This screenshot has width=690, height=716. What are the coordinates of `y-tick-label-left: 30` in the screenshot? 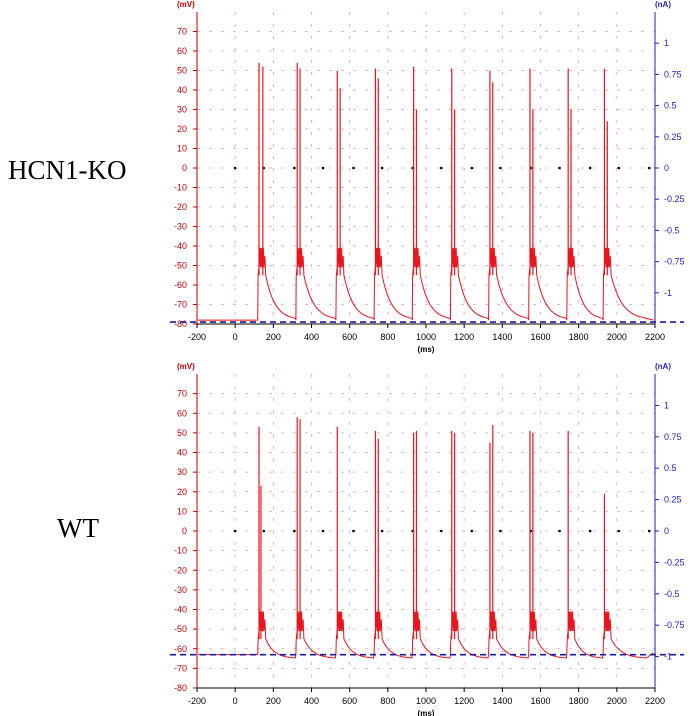 It's located at (182, 110).